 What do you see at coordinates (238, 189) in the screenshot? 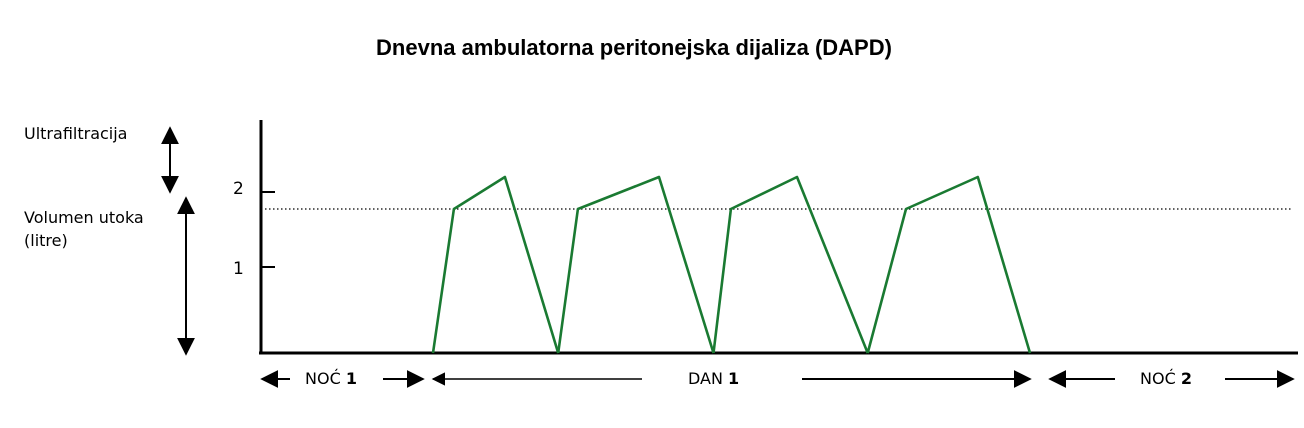
I see `y-tick-label-2: 2` at bounding box center [238, 189].